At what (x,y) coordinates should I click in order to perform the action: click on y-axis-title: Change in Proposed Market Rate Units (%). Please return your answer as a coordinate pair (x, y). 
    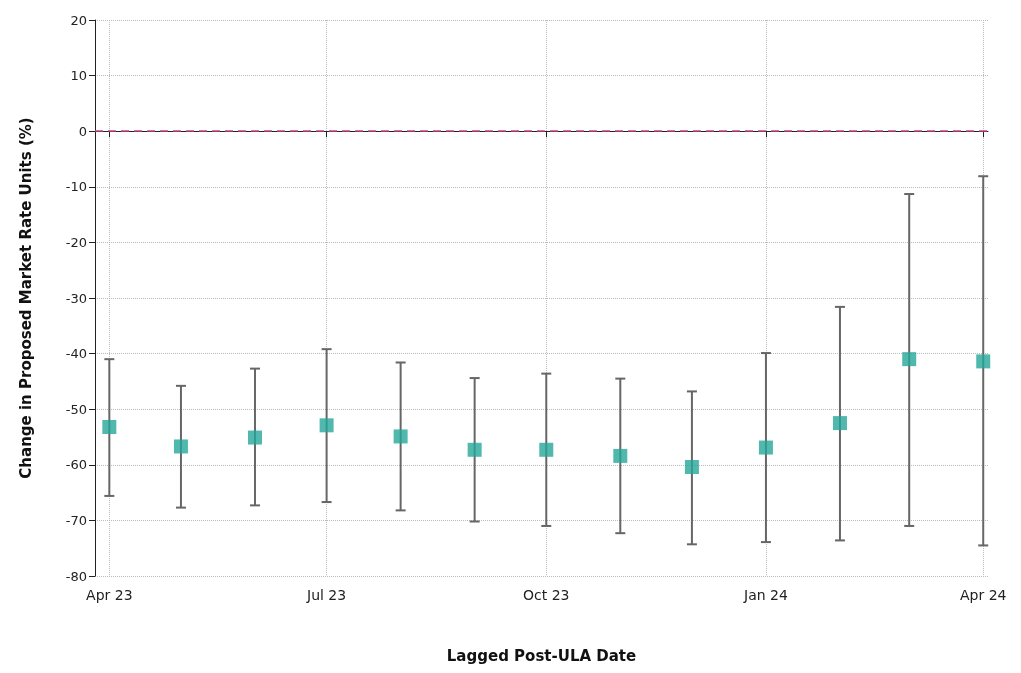
    Looking at the image, I should click on (25, 298).